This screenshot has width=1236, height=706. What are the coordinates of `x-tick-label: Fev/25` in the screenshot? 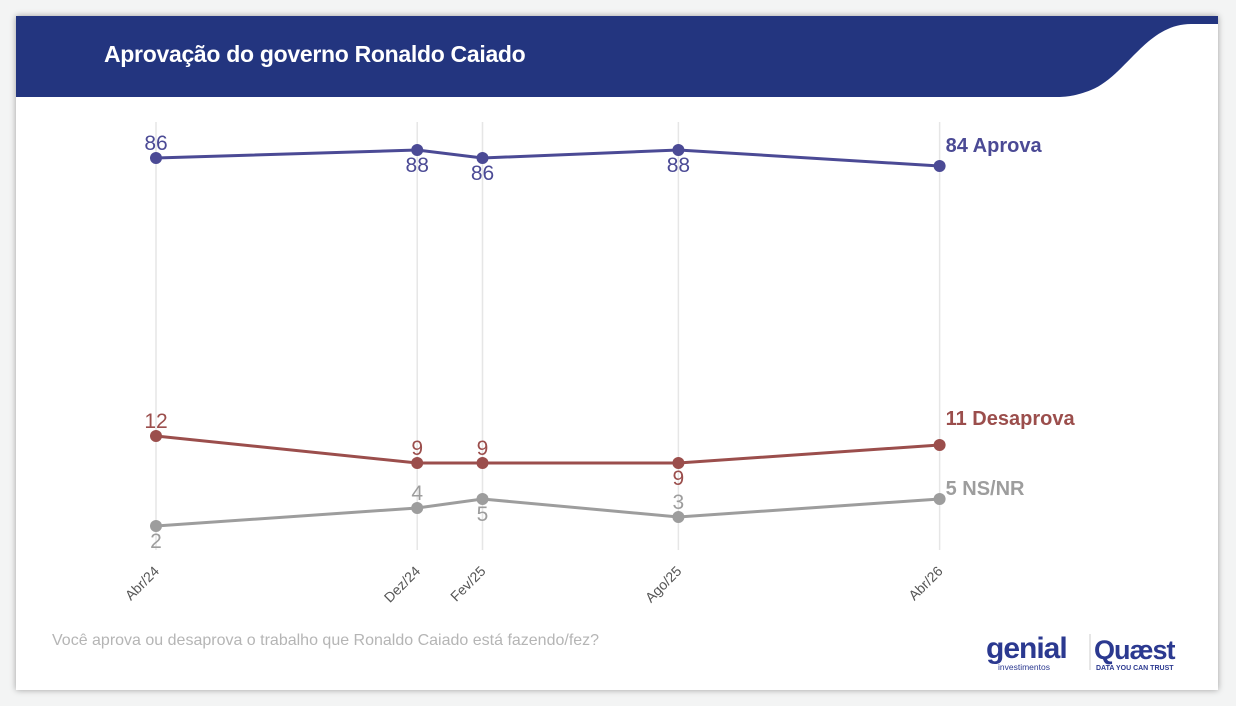 It's located at (468, 584).